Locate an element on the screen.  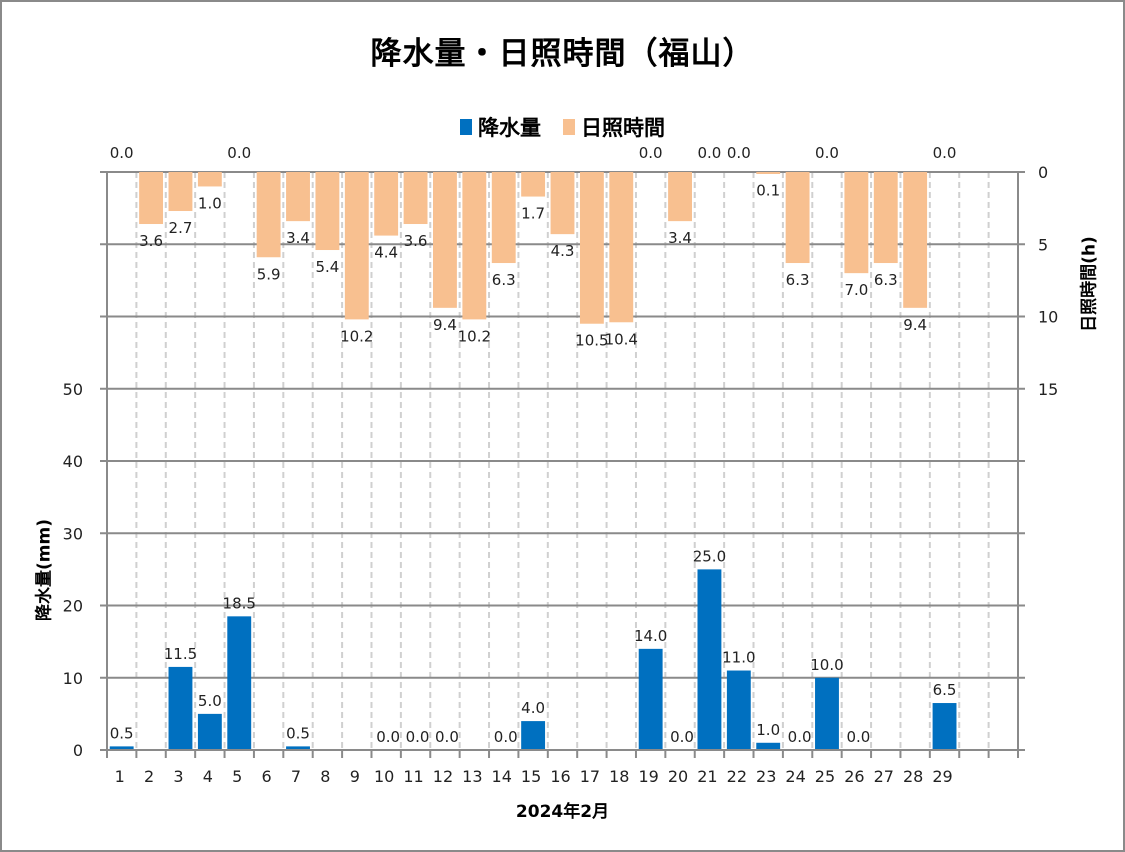
x-tick-label: 21 is located at coordinates (707, 776).